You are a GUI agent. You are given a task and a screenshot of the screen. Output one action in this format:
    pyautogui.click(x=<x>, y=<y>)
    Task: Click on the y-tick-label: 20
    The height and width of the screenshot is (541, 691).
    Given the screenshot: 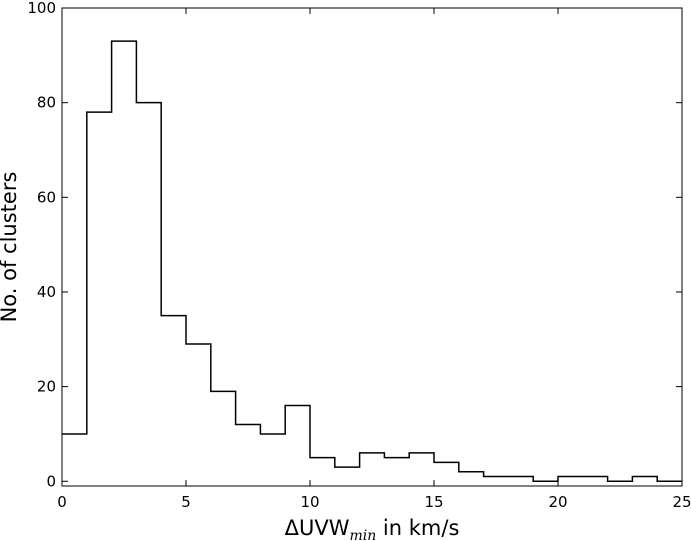 What is the action you would take?
    pyautogui.click(x=46, y=387)
    